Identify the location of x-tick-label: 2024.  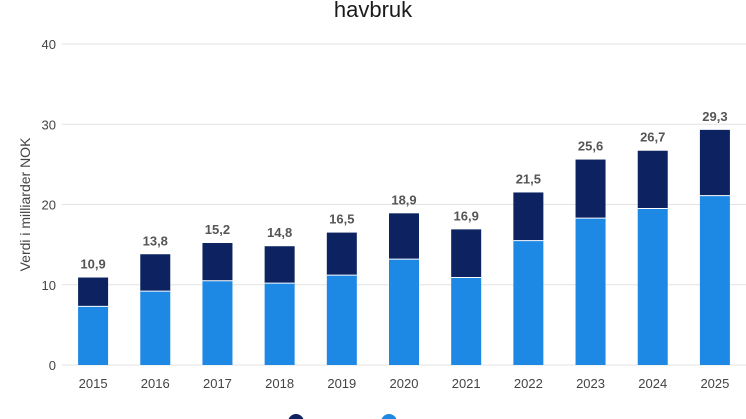
(652, 383).